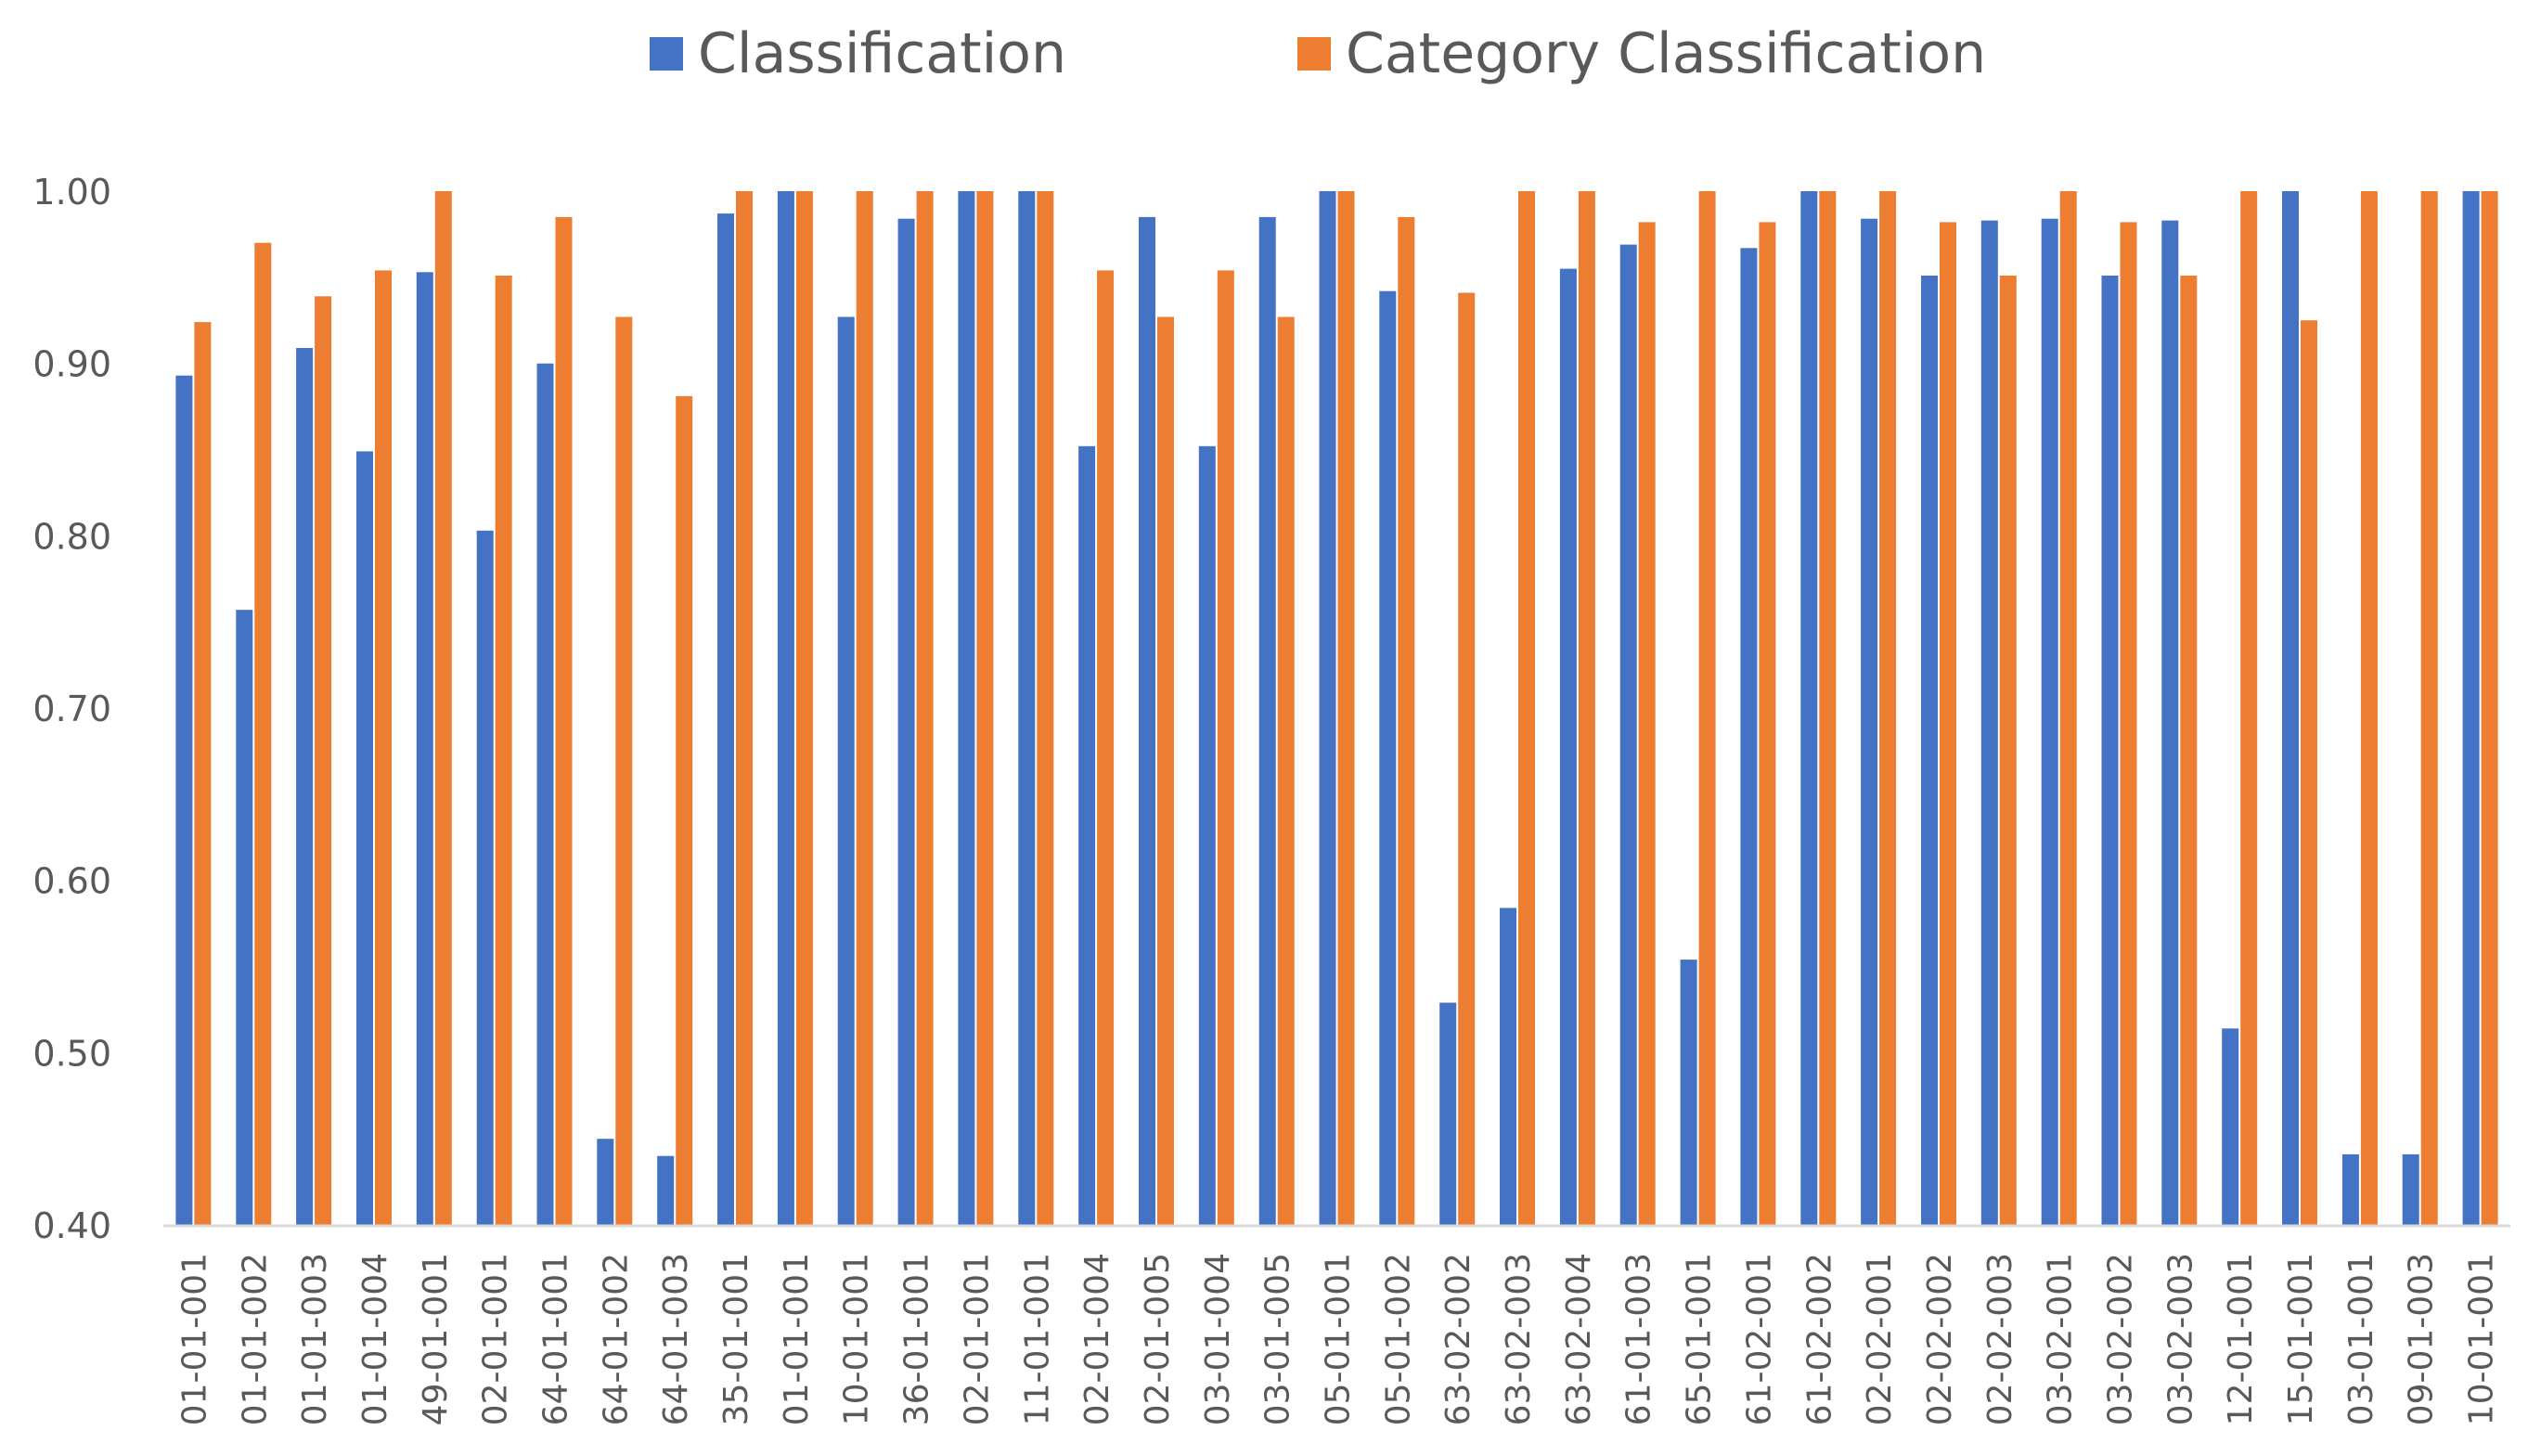 This screenshot has height=1456, width=2528. I want to click on x-tick-label: 61-01-003, so click(1639, 1339).